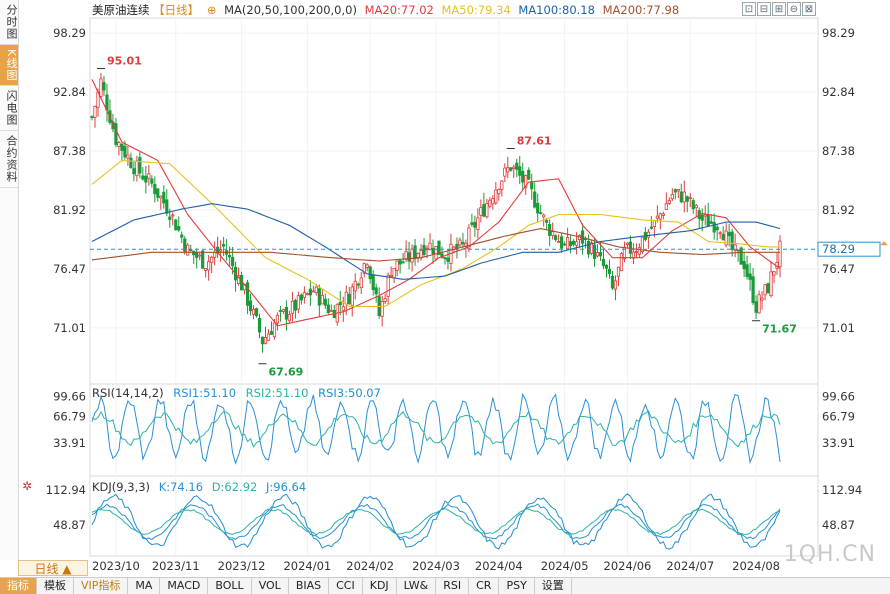 Image resolution: width=890 pixels, height=594 pixels. I want to click on ma-line-ma100, so click(436, 241).